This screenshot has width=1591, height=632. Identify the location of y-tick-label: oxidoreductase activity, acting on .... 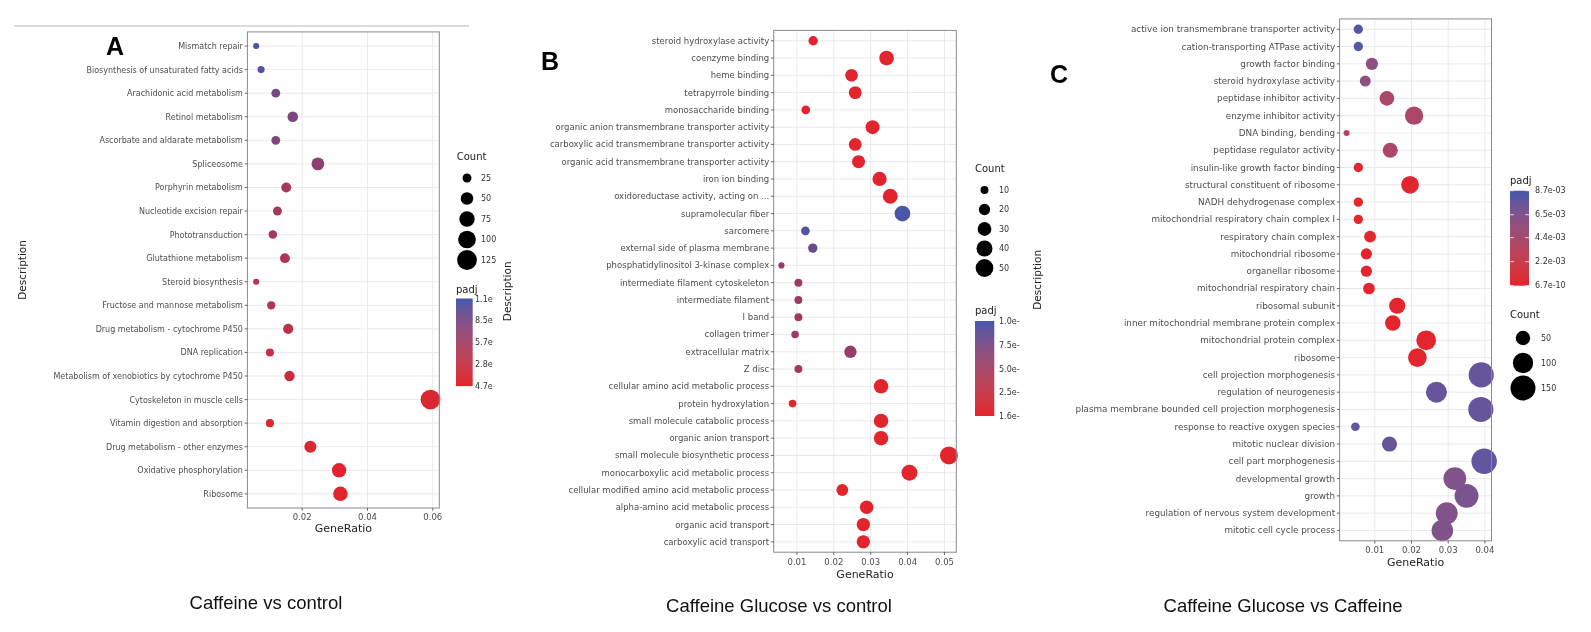
(692, 196).